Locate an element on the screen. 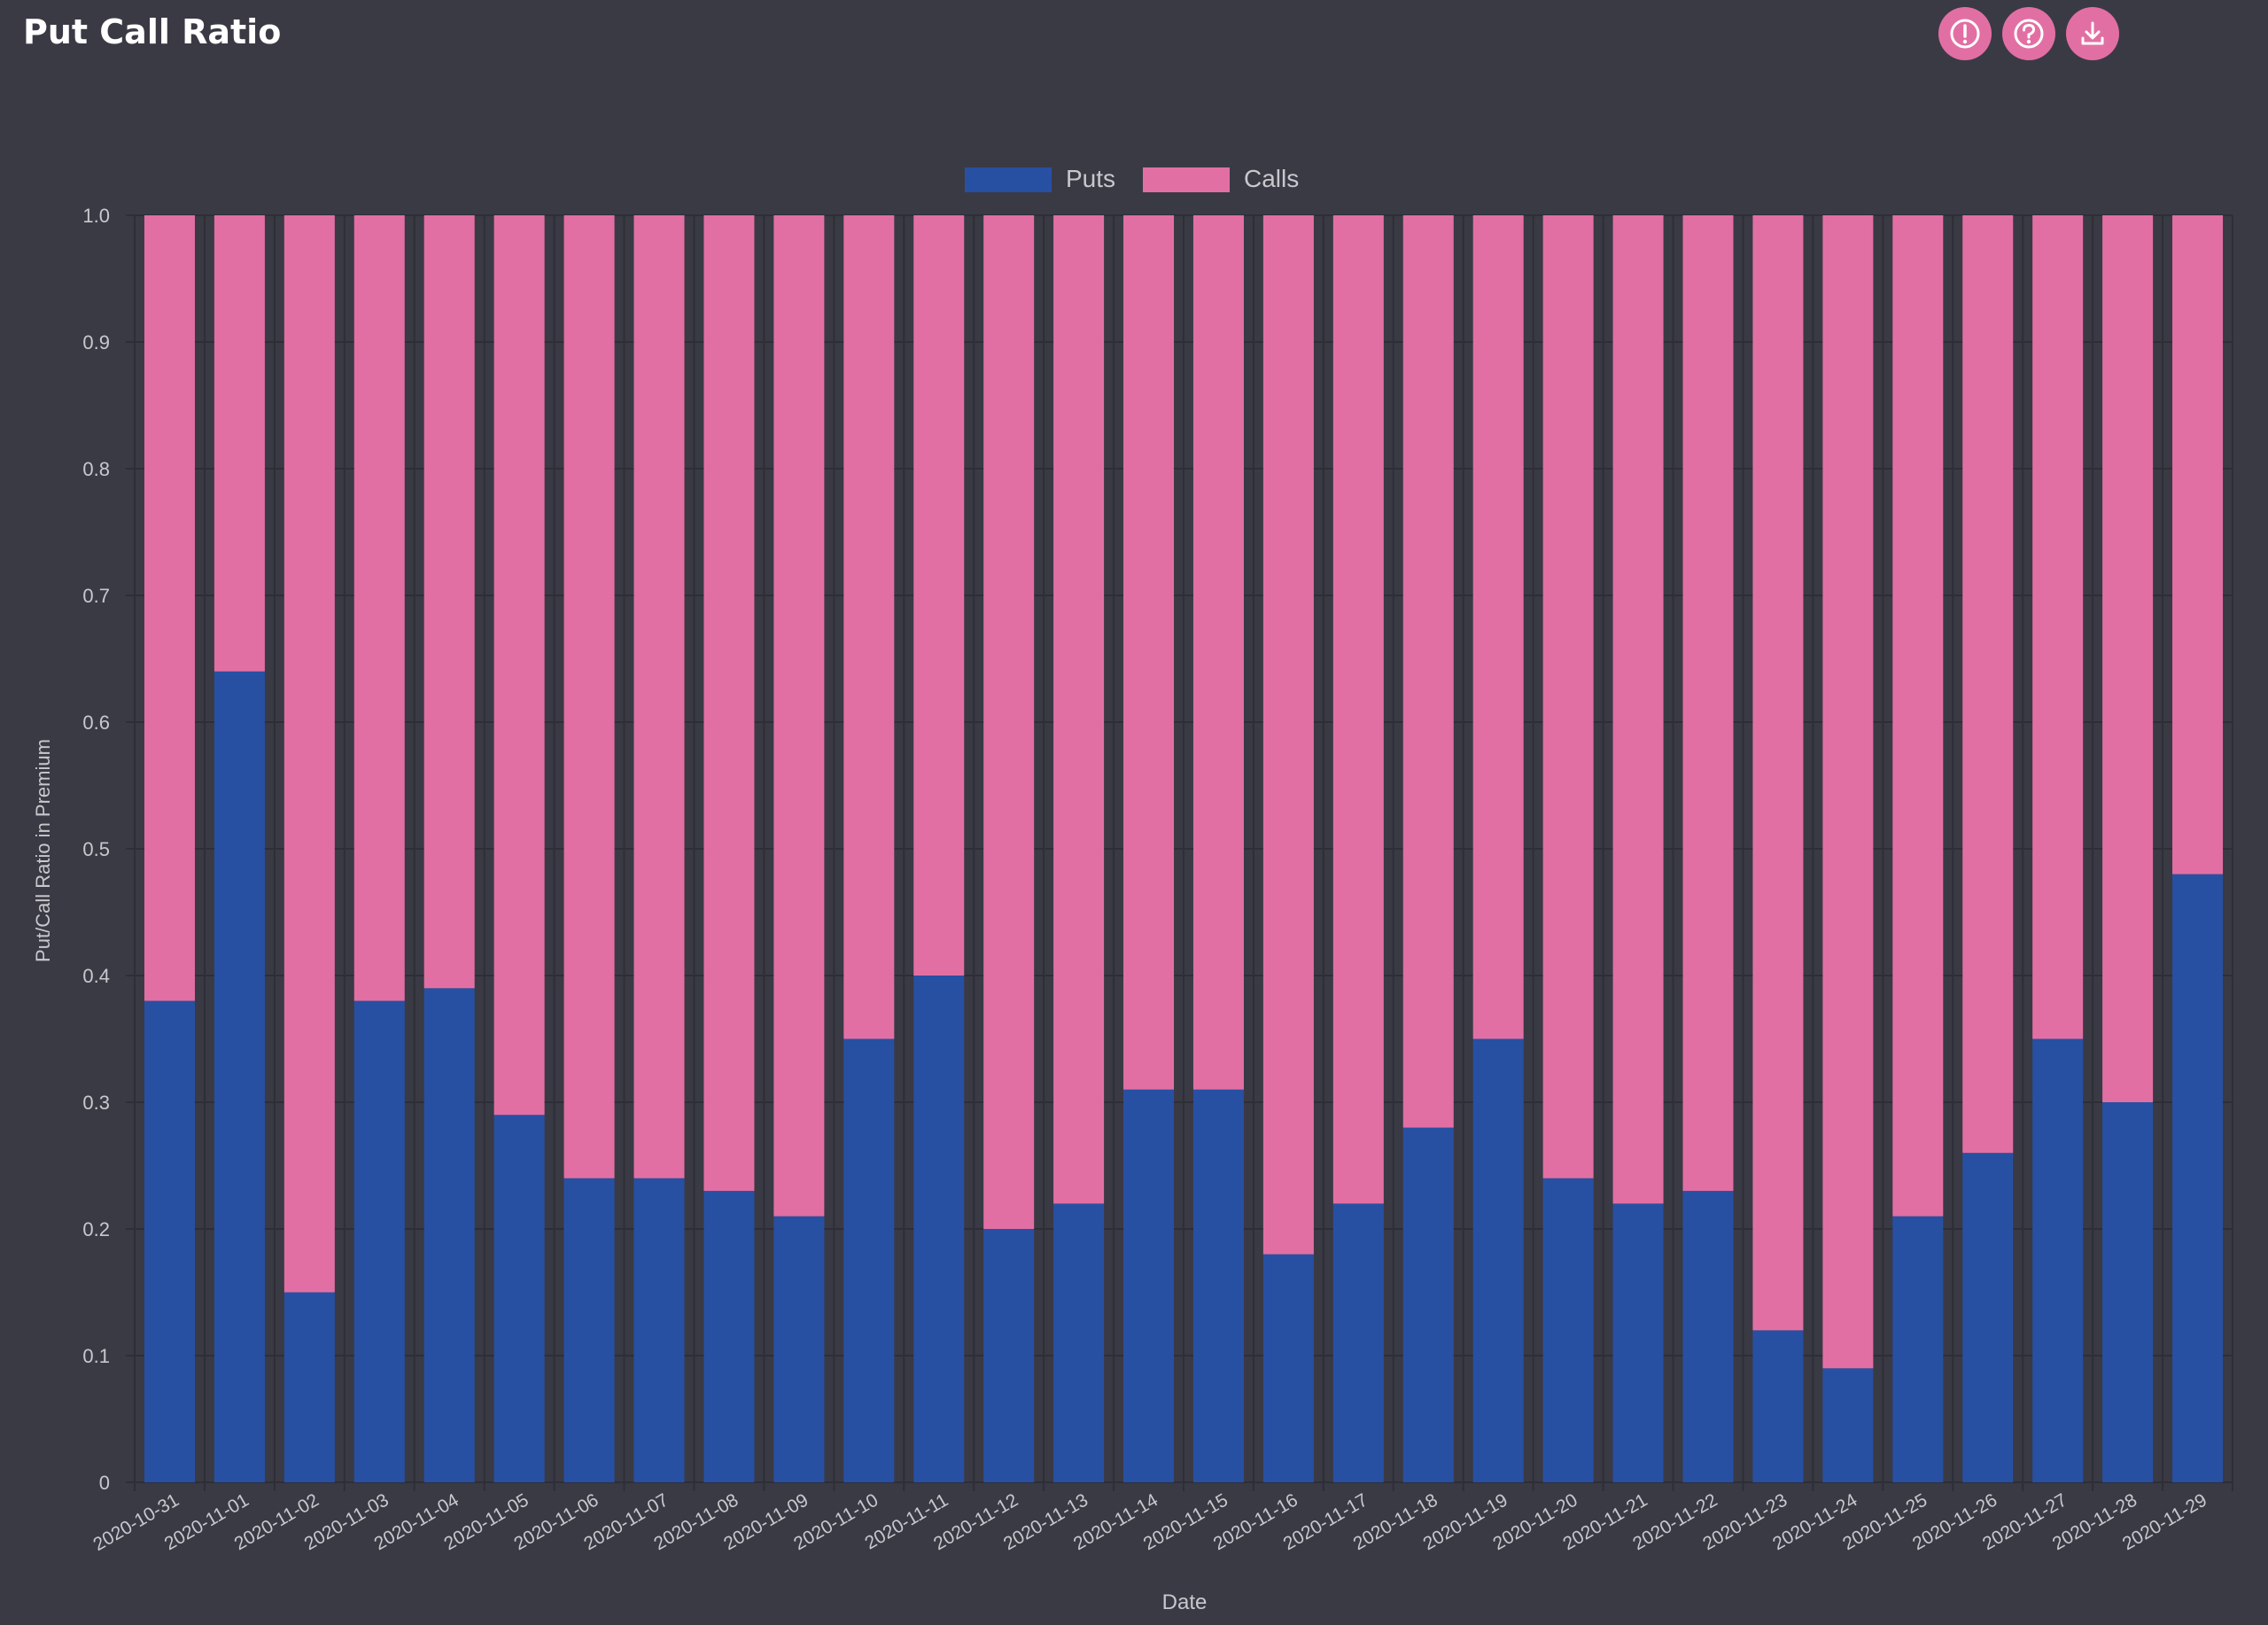 Image resolution: width=2268 pixels, height=1625 pixels. y-tick-label: 0.2 is located at coordinates (96, 1229).